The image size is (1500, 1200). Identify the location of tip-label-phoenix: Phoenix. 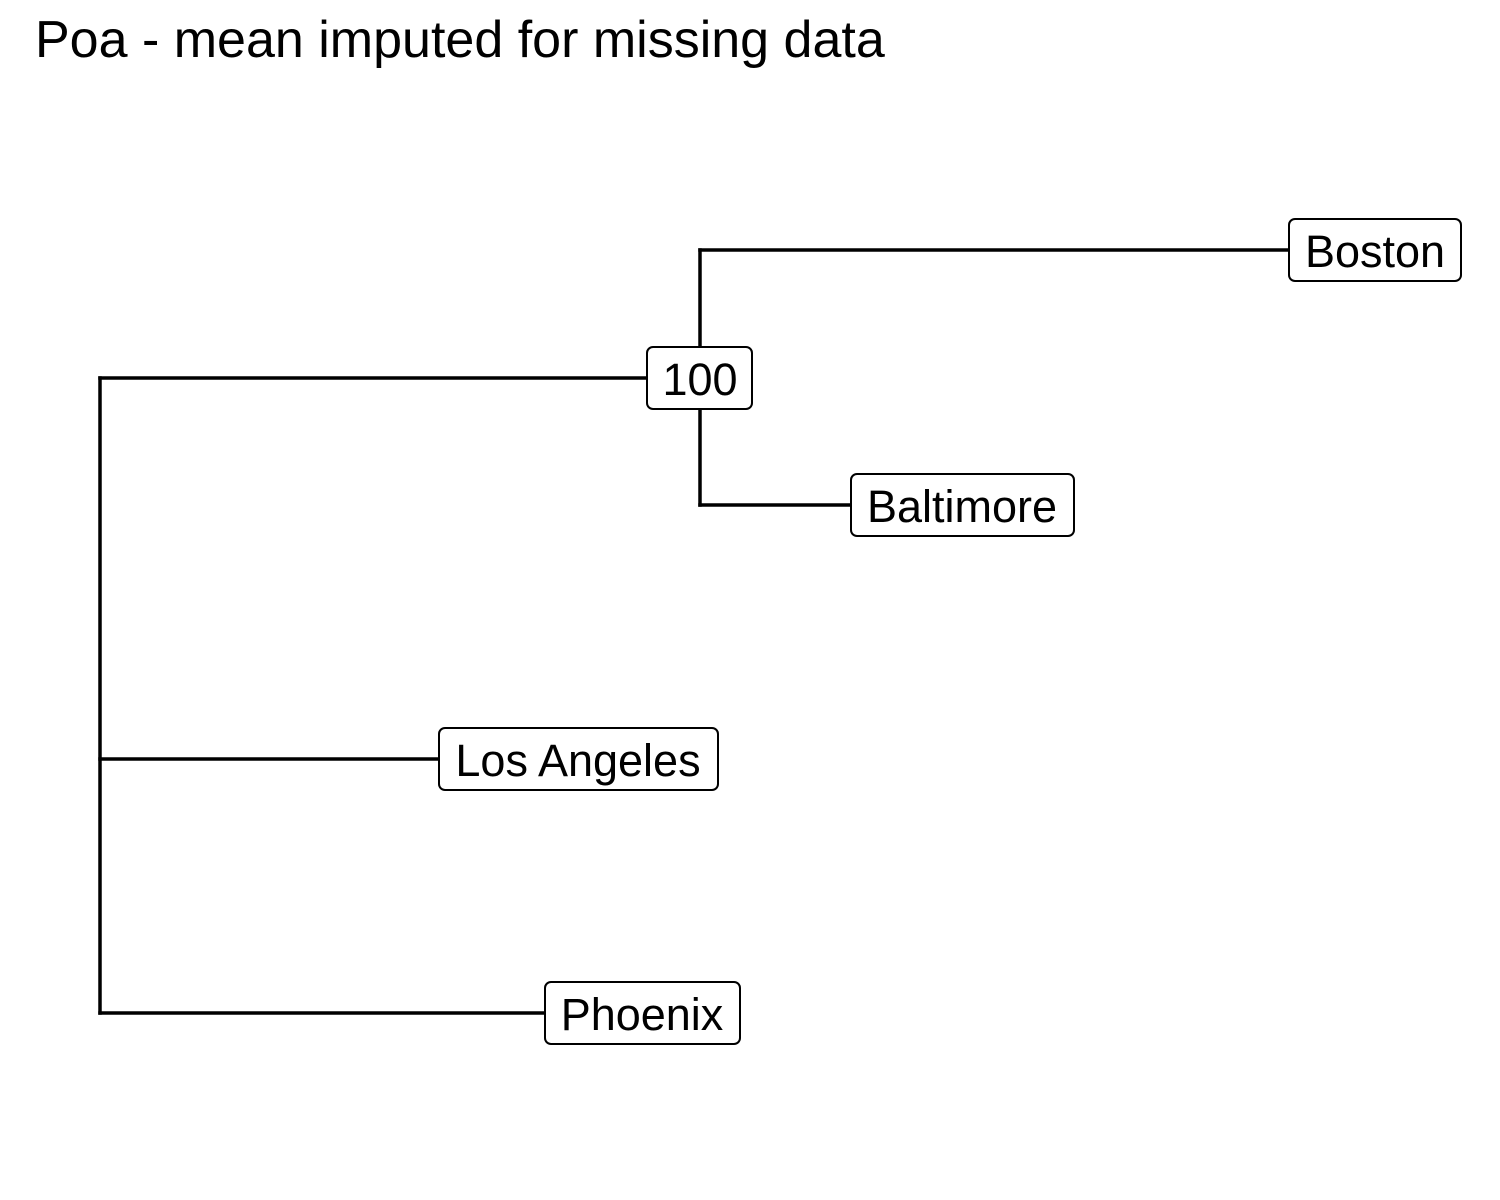
(642, 1013).